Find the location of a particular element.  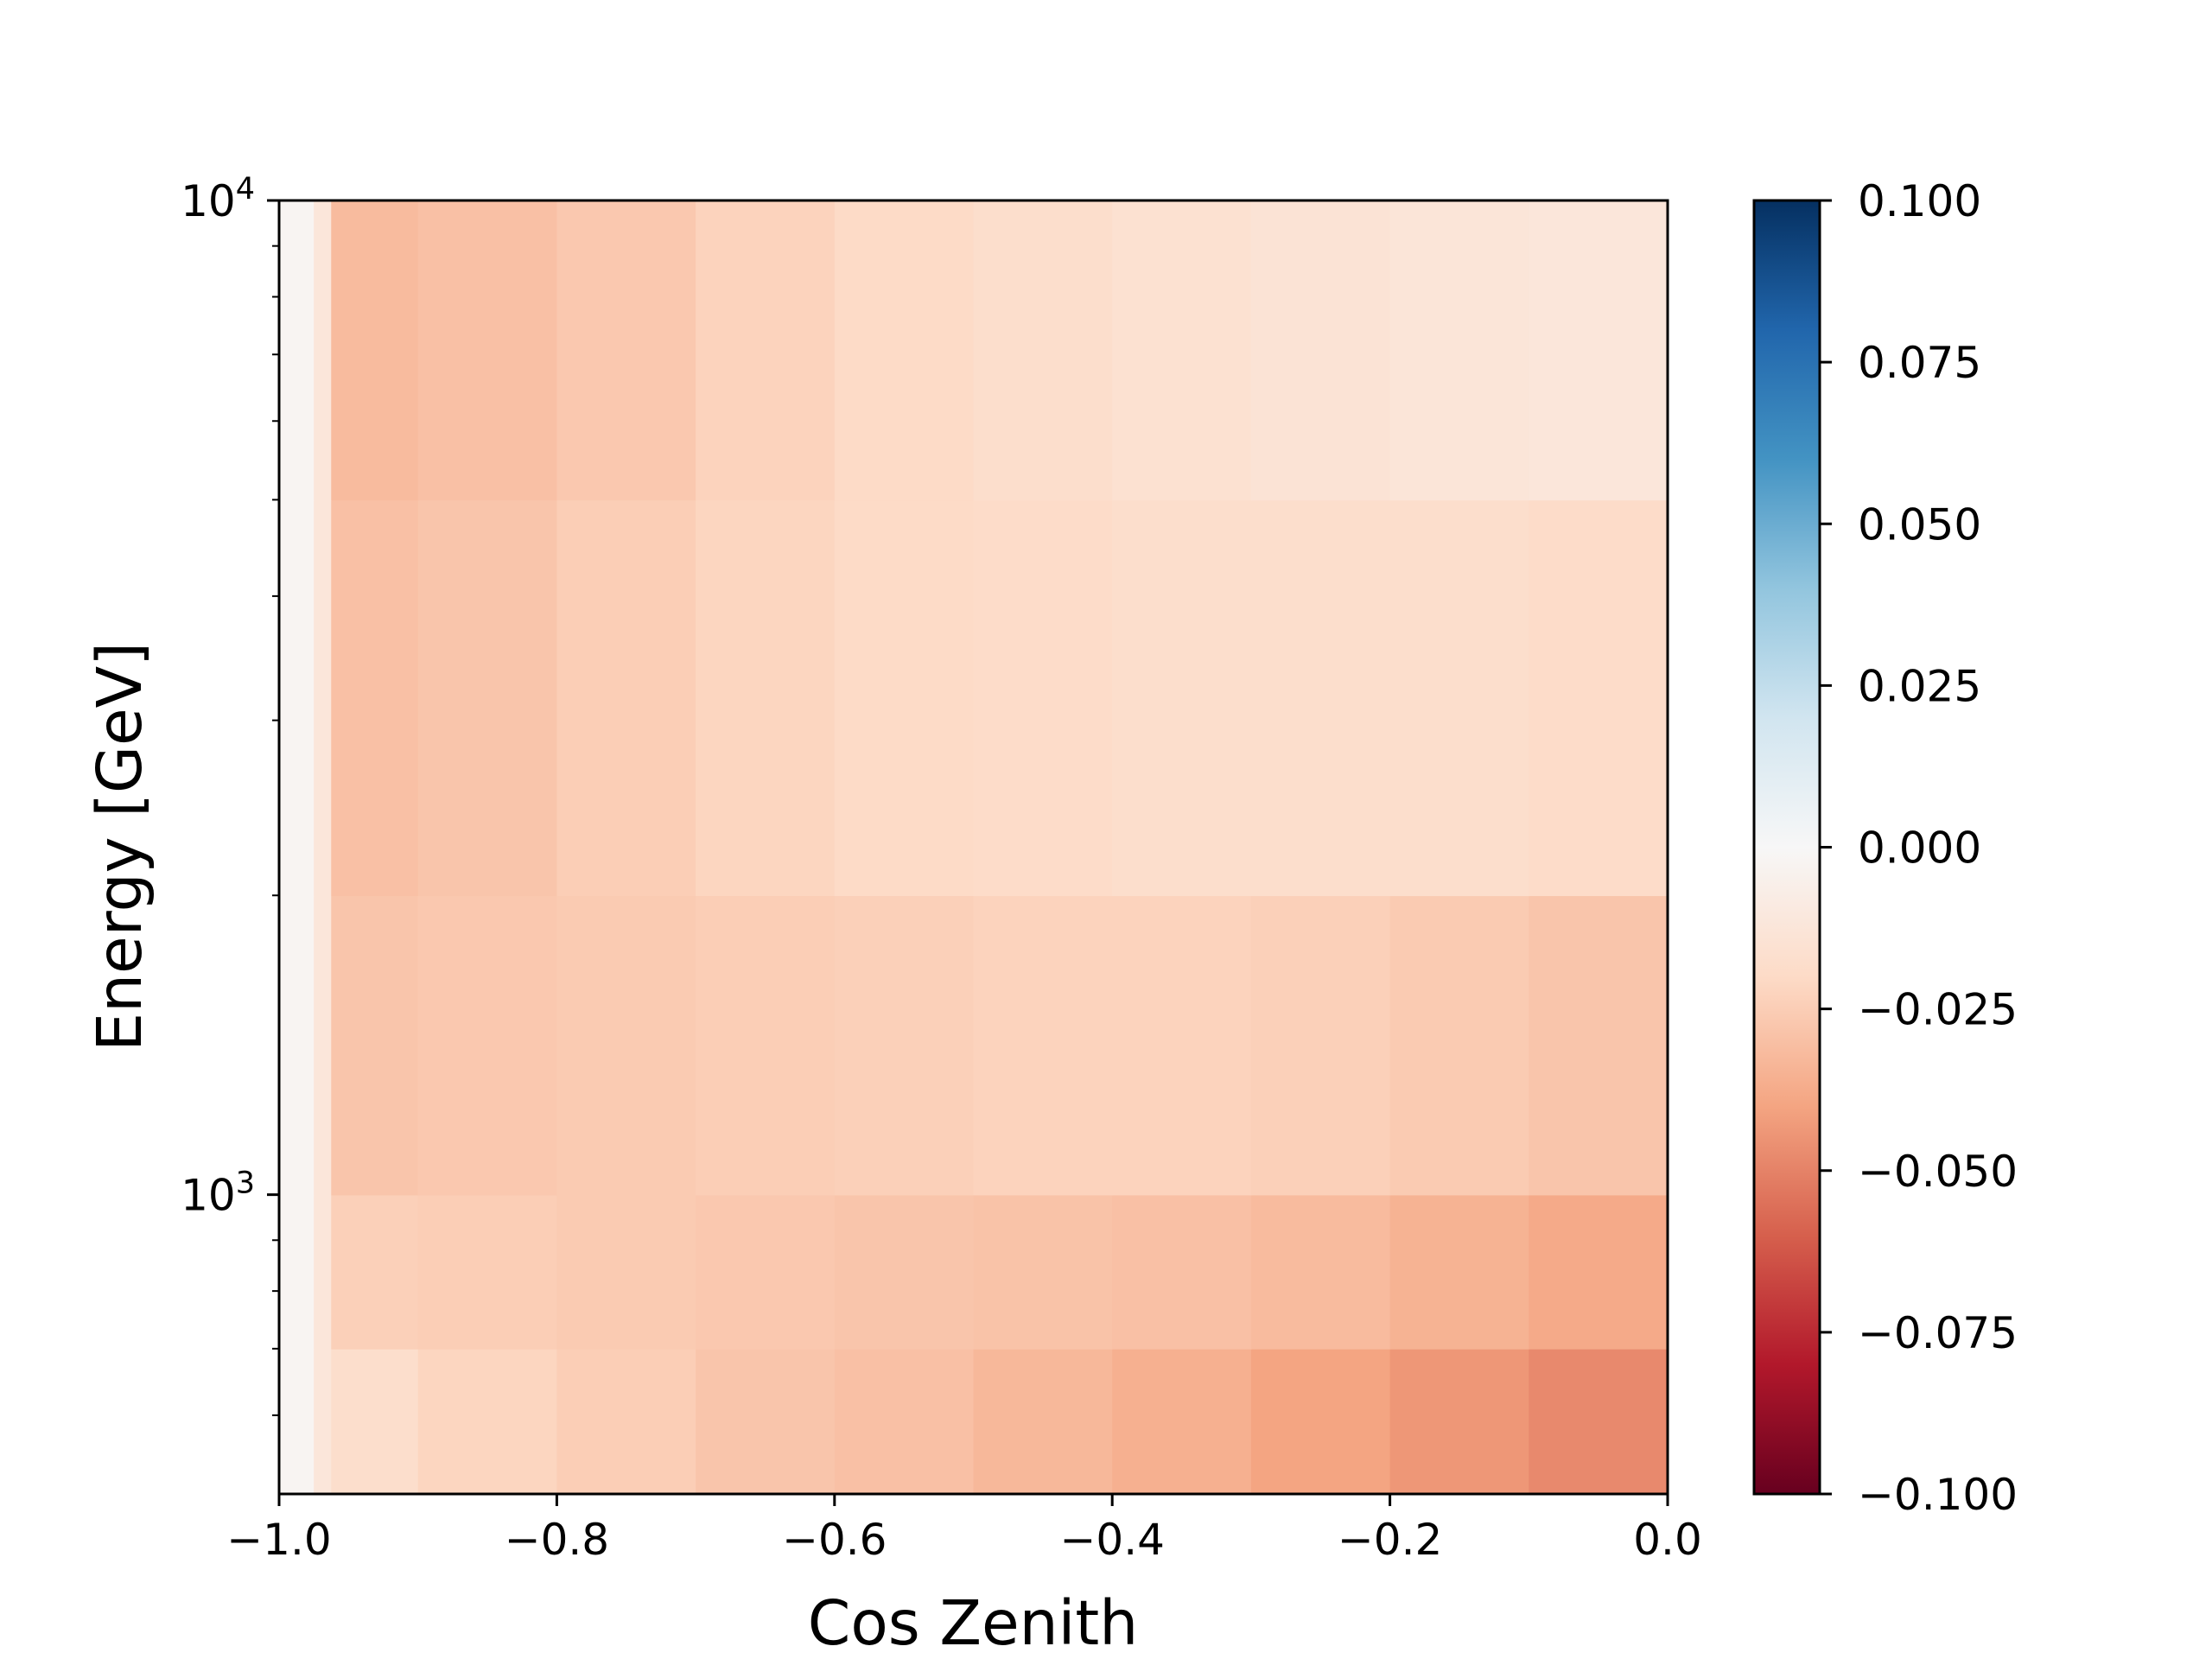

colorbar-tick-label: 0.000 is located at coordinates (1919, 848).